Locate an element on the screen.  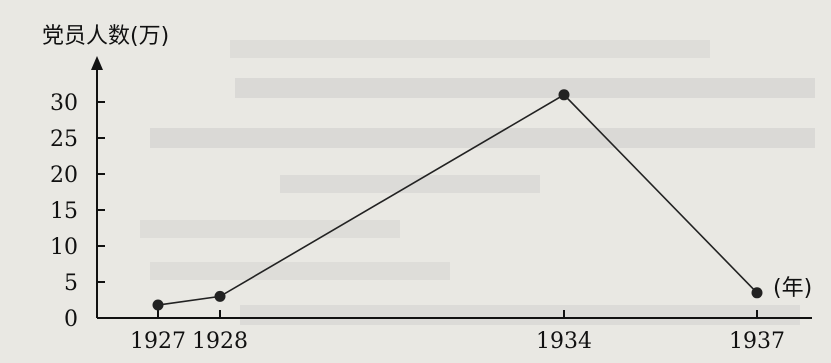
y-tick-label: 5 is located at coordinates (71, 283).